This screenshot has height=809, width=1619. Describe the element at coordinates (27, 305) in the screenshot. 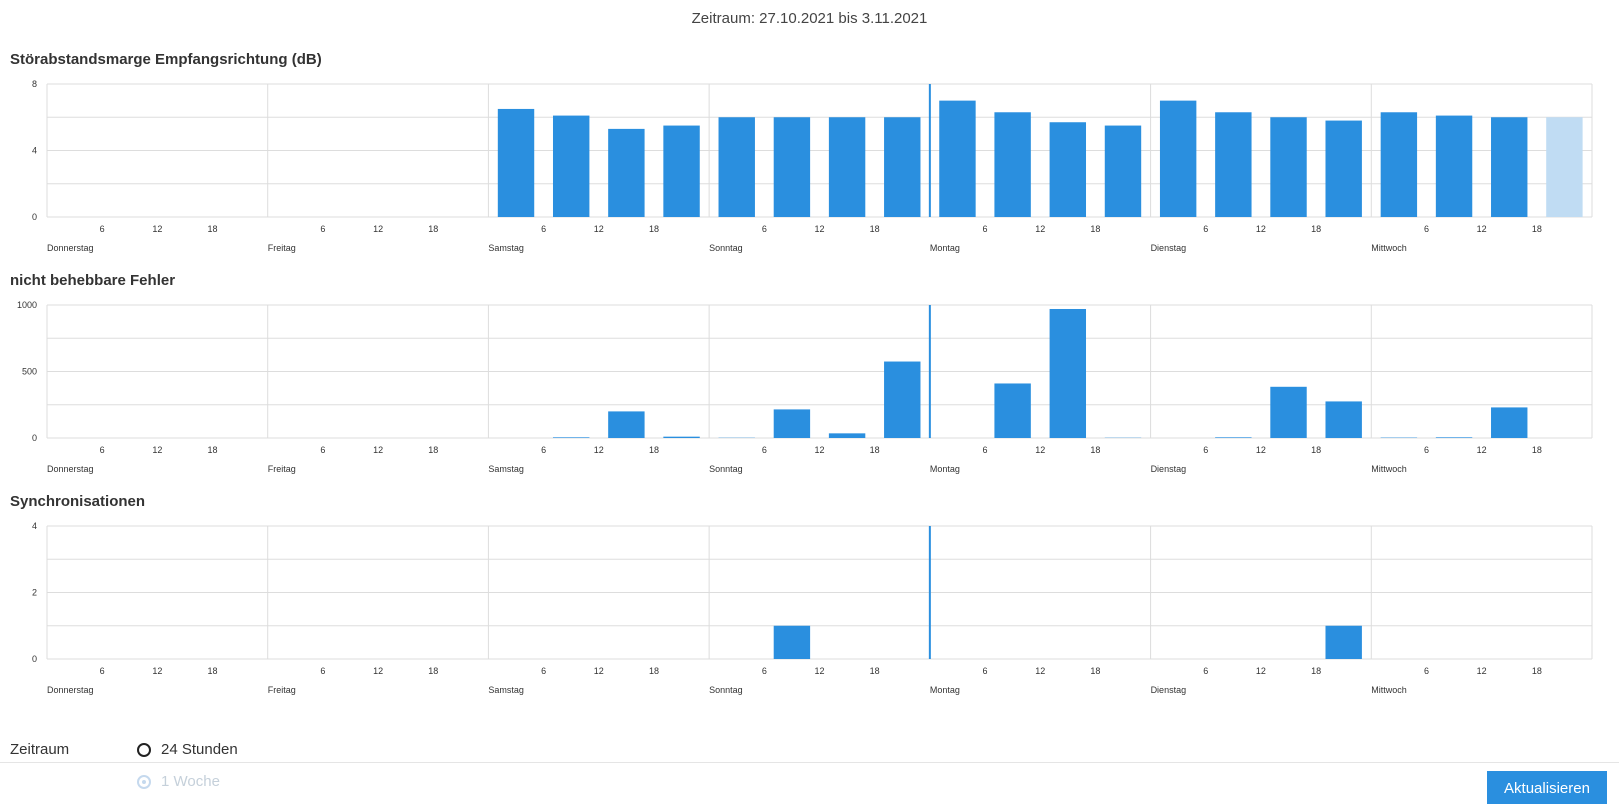

I see `y-tick-label: 1000` at that location.